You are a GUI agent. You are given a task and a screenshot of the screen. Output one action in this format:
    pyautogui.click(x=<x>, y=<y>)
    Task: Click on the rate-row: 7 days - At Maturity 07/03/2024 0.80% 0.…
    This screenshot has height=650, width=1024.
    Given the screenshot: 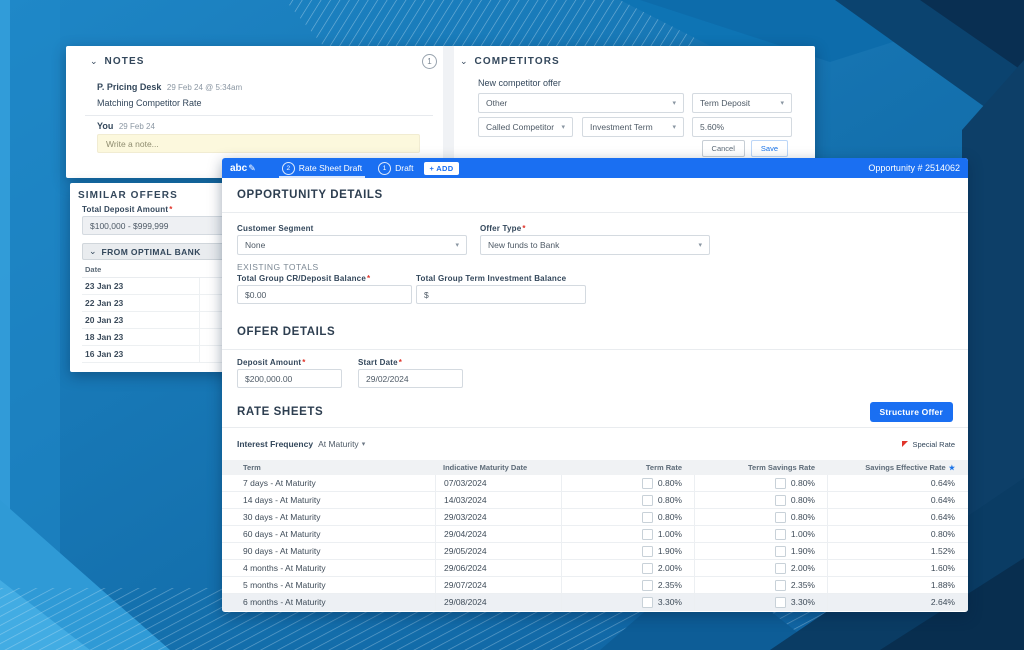 What is the action you would take?
    pyautogui.click(x=595, y=483)
    